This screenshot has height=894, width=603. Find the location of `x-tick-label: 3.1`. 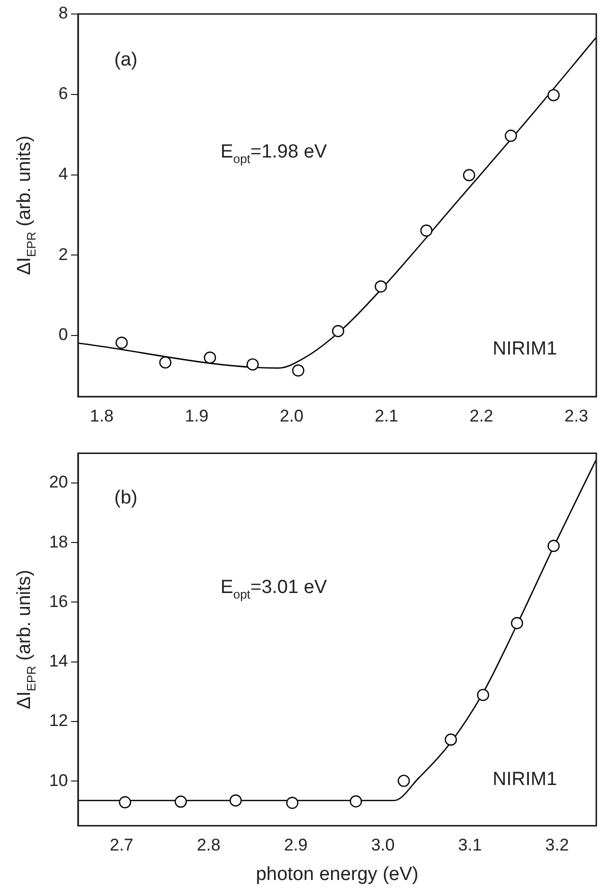

x-tick-label: 3.1 is located at coordinates (470, 845).